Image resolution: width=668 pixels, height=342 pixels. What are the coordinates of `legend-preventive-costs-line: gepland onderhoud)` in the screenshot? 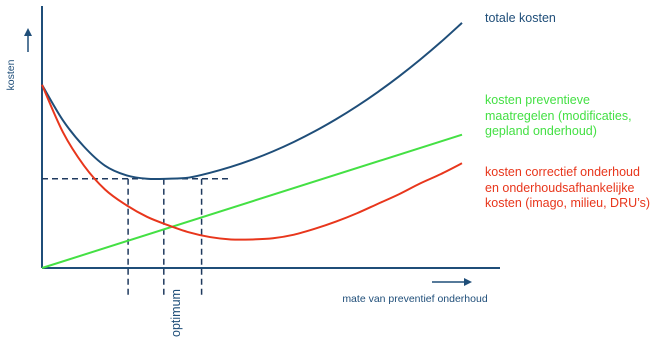 It's located at (541, 131).